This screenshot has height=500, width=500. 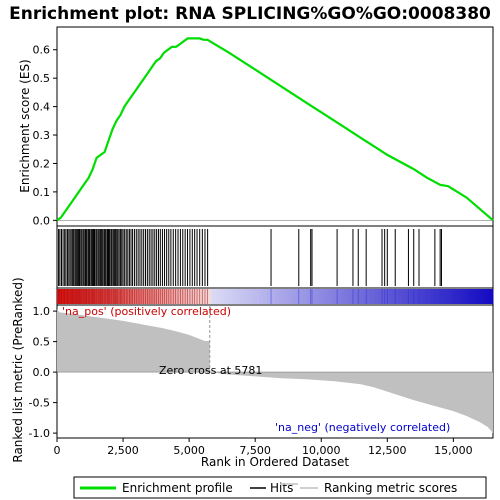 What do you see at coordinates (255, 450) in the screenshot?
I see `x-tick-label: 7,500` at bounding box center [255, 450].